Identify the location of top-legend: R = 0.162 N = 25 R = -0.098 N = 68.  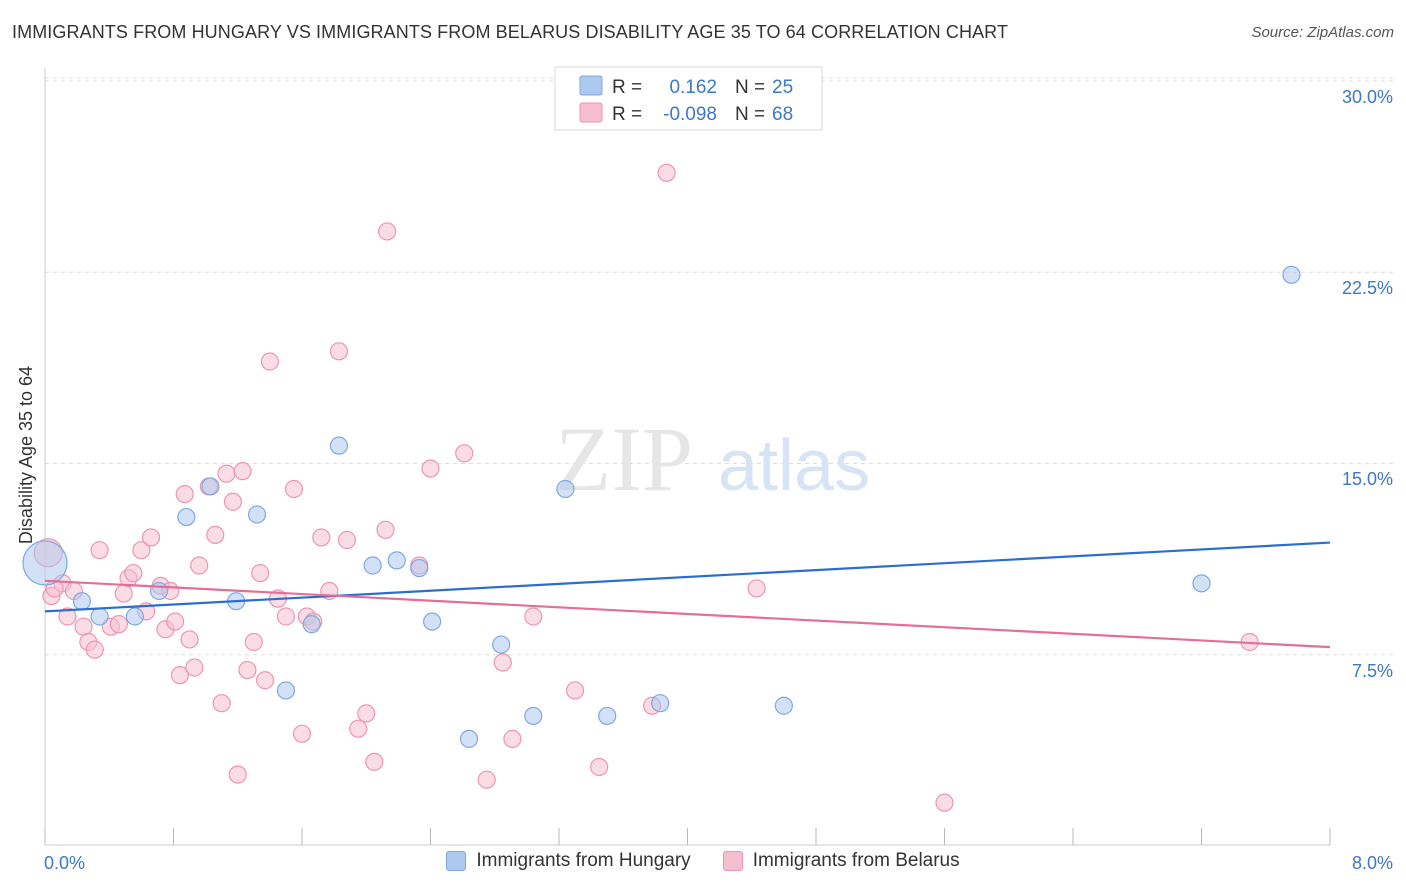
(688, 98).